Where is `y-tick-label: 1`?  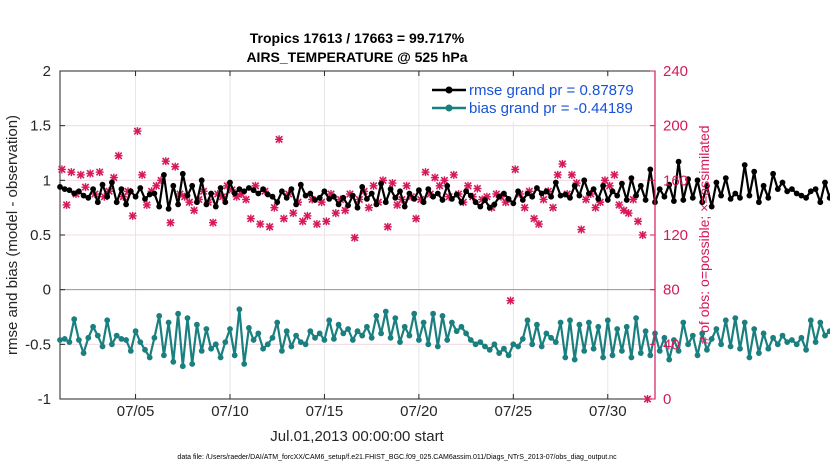
y-tick-label: 1 is located at coordinates (47, 180).